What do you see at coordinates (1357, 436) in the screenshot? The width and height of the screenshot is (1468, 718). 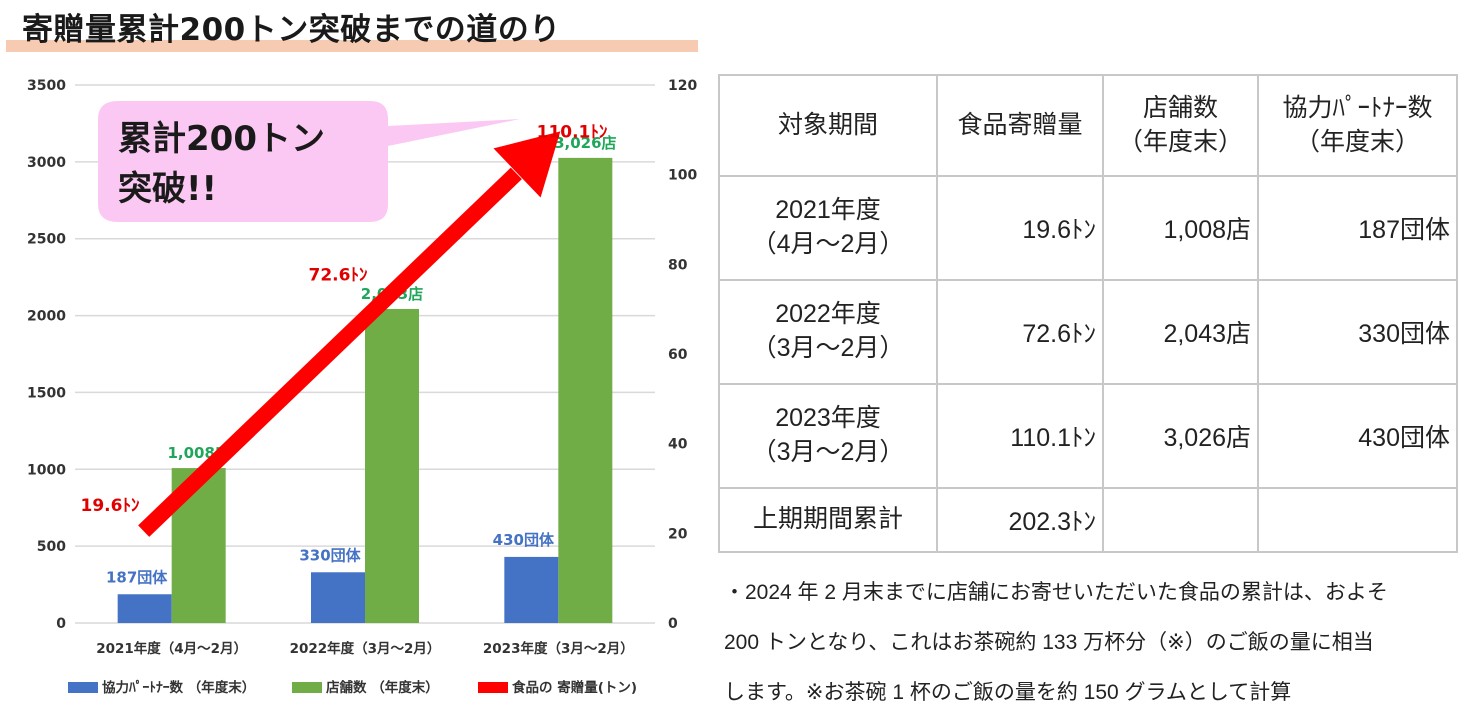 I see `cell-partners: 430団体` at bounding box center [1357, 436].